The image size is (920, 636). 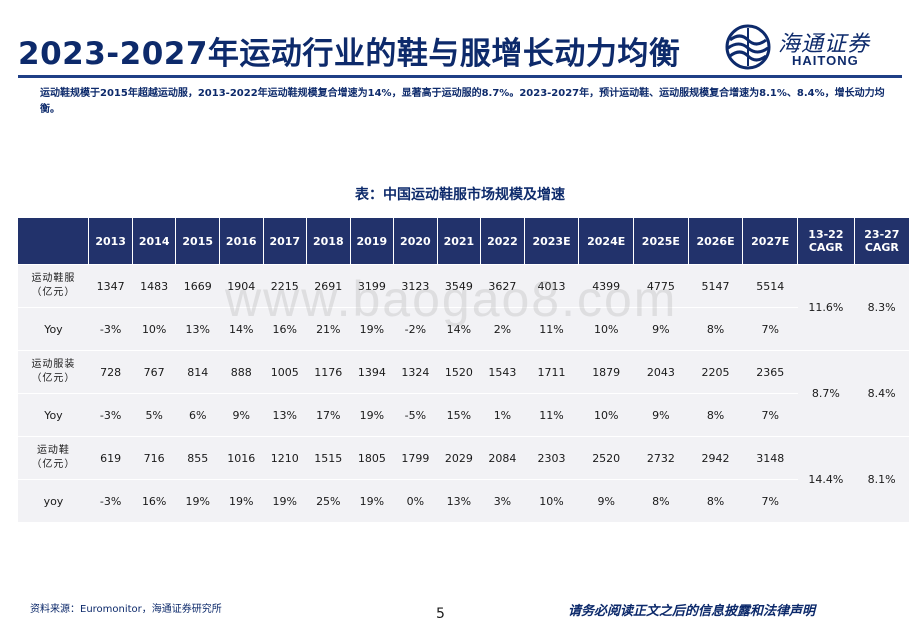 What do you see at coordinates (54, 241) in the screenshot?
I see `header-blank` at bounding box center [54, 241].